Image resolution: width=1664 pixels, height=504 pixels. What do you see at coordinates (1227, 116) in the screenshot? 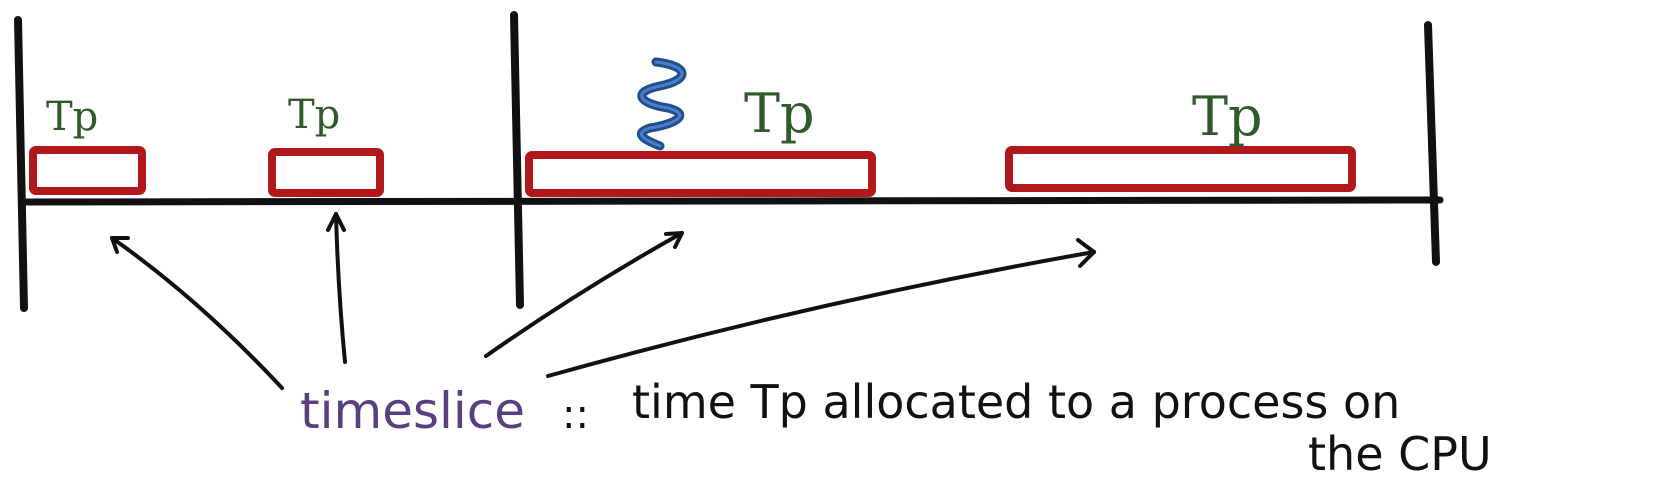
I see `tp-label-4: Tp` at bounding box center [1227, 116].